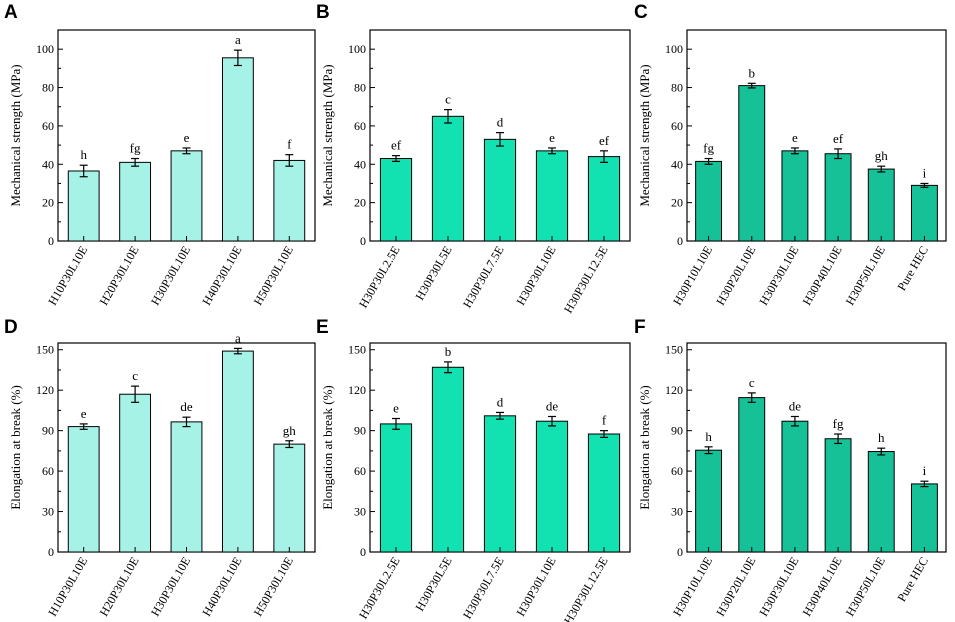 The image size is (955, 622). I want to click on panel-letter: B, so click(323, 12).